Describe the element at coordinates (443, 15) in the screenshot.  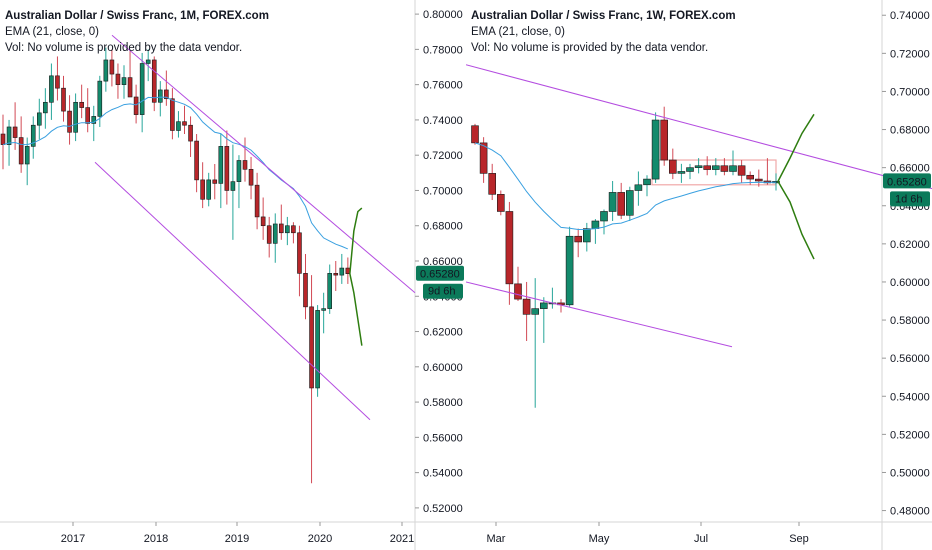
I see `price-tick-label: 0.80000` at that location.